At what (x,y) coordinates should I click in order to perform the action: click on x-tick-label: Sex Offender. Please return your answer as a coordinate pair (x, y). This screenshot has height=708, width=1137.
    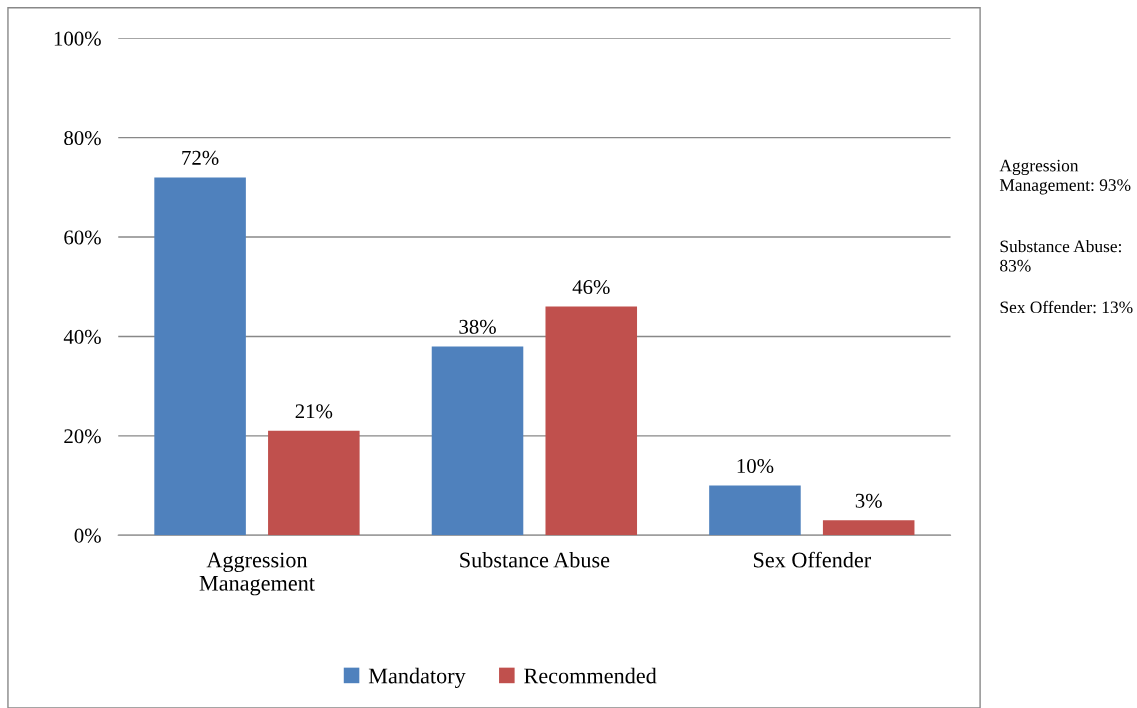
    Looking at the image, I should click on (812, 559).